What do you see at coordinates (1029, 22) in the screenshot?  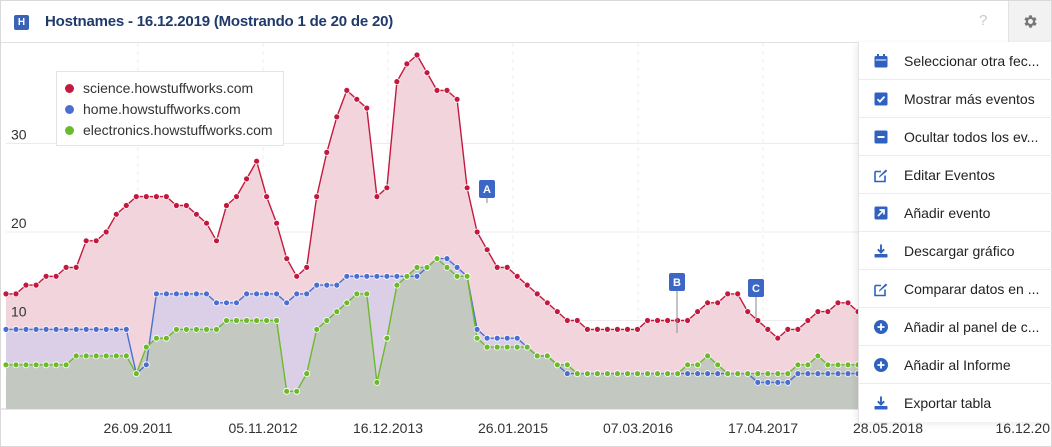 I see `settings-button` at bounding box center [1029, 22].